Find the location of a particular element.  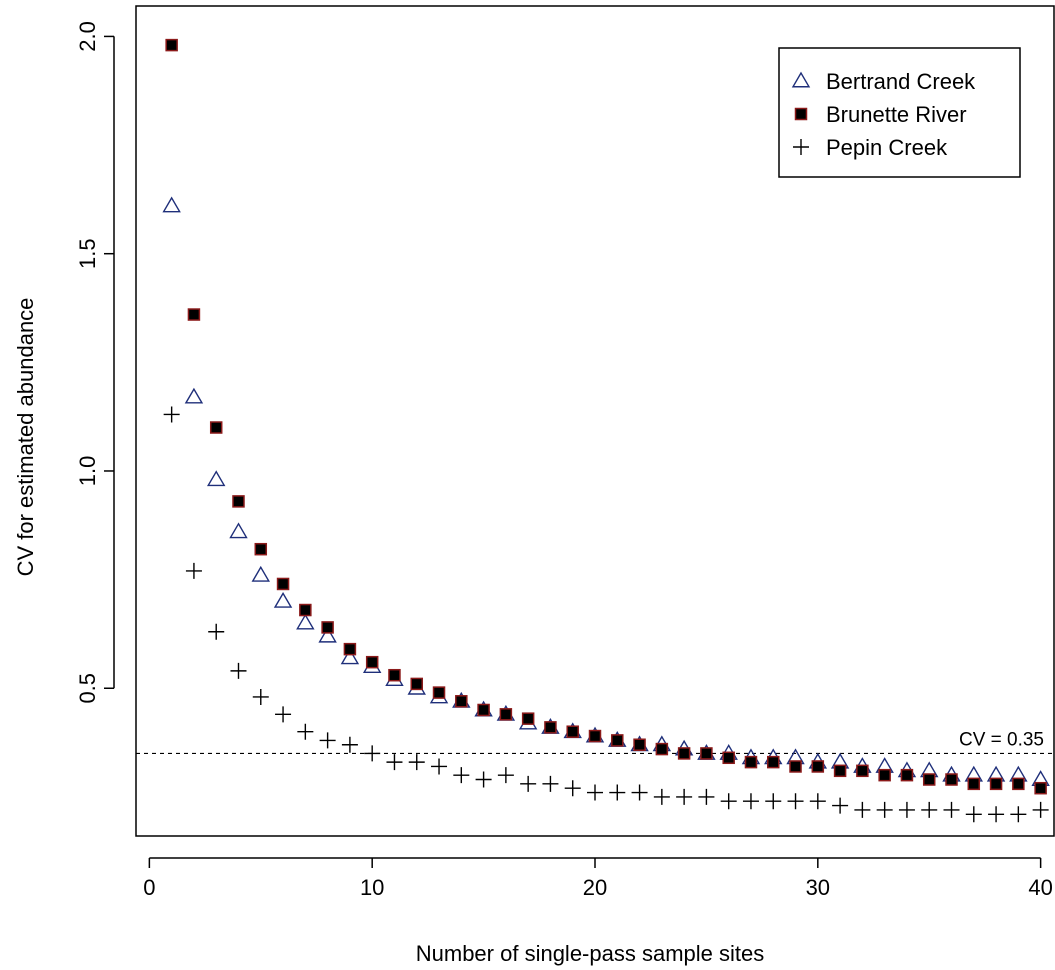

x-tick-label: 30 is located at coordinates (818, 887).